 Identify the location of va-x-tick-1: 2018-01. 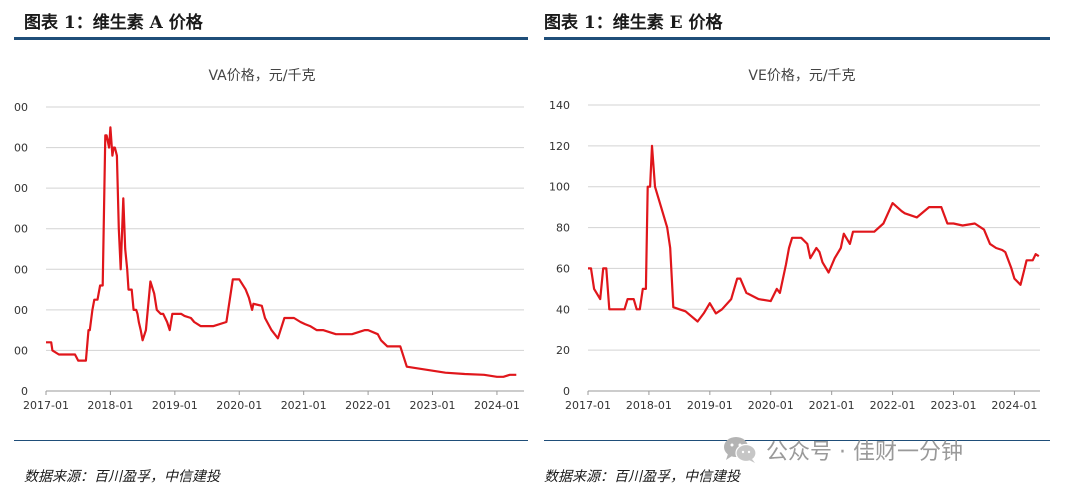
(110, 405).